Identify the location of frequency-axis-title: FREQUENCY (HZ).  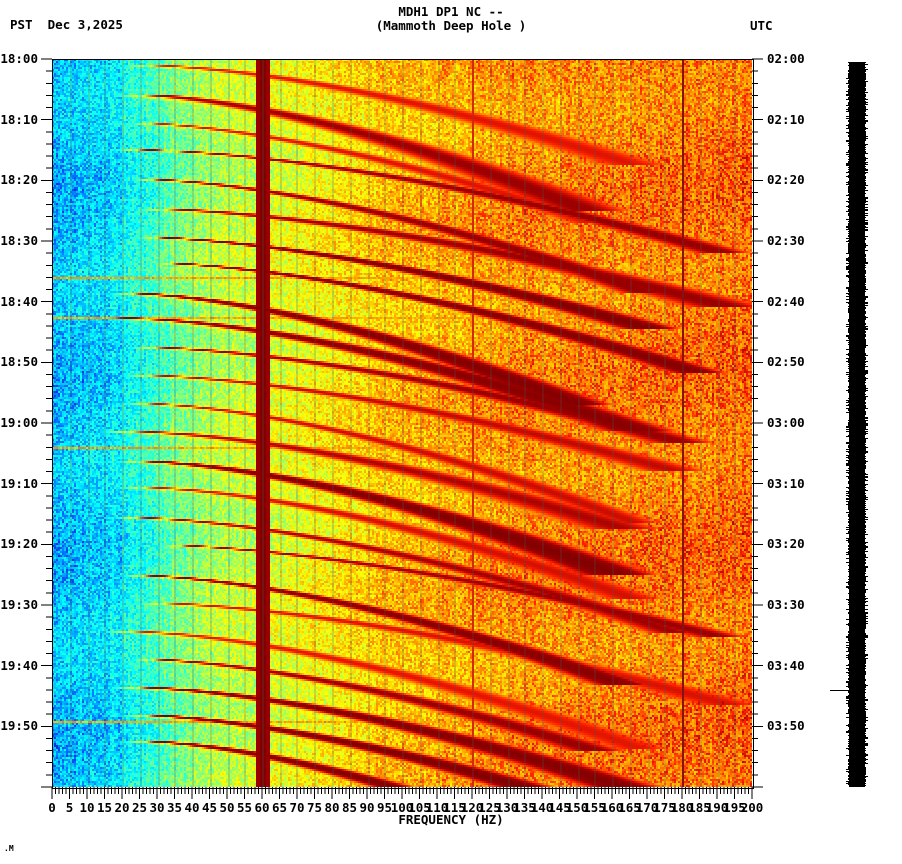
(451, 819).